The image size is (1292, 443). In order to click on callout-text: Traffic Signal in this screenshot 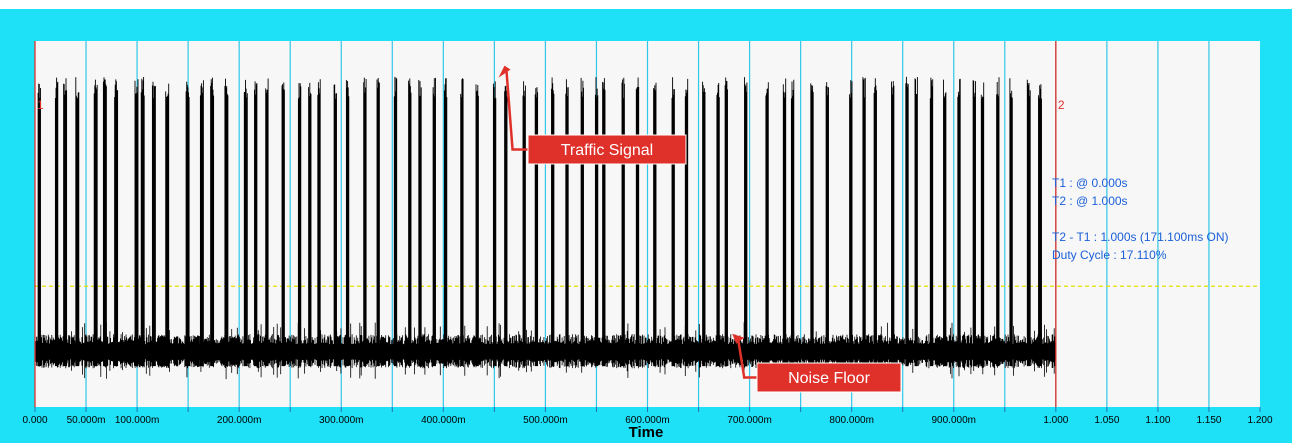, I will do `click(607, 150)`.